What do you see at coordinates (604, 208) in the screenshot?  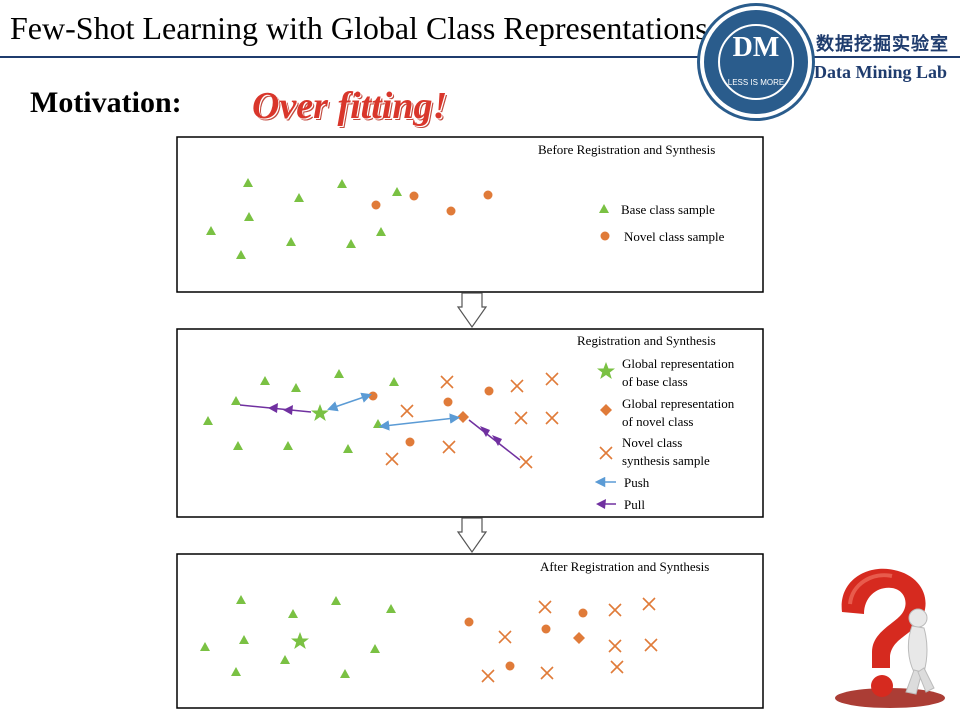 I see `legend-base-marker` at bounding box center [604, 208].